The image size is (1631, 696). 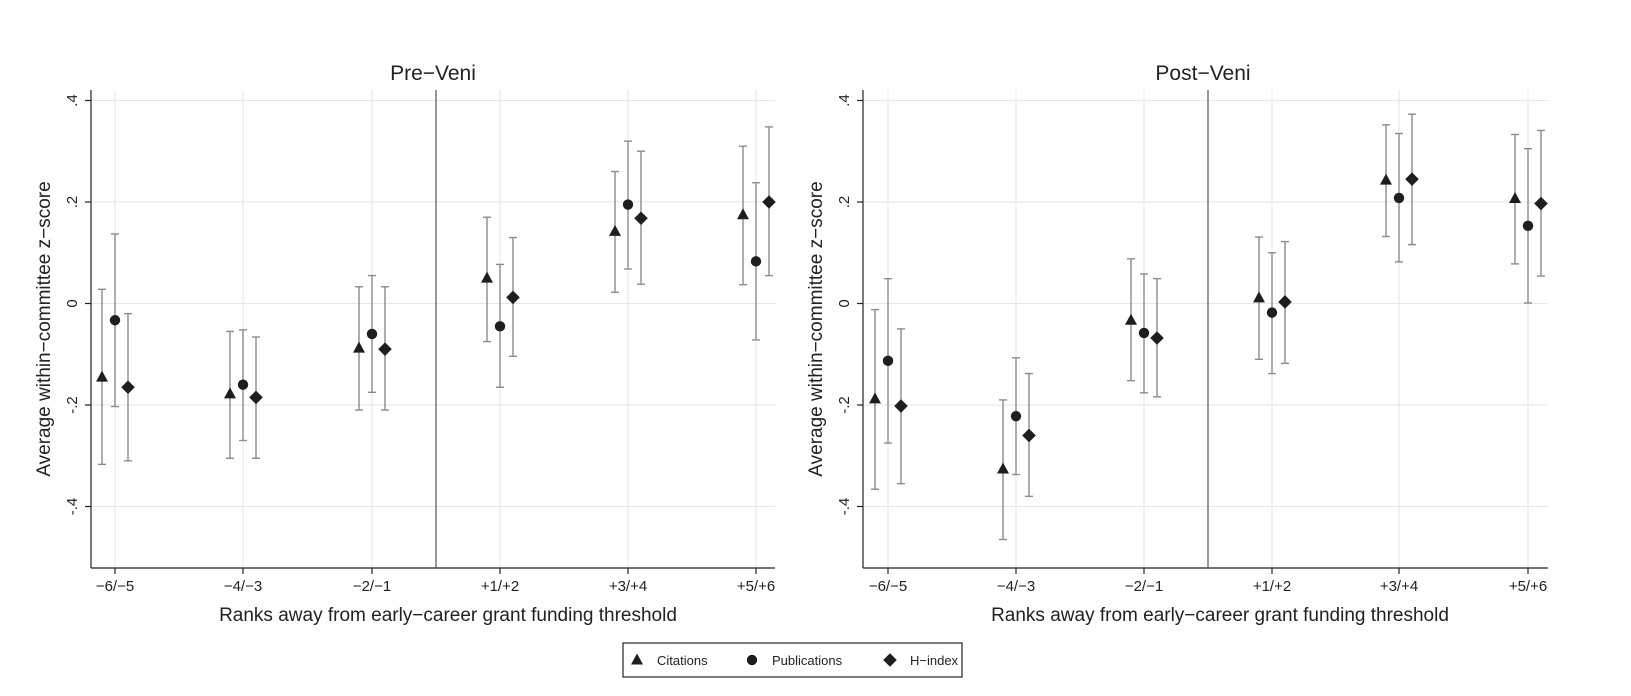 What do you see at coordinates (807, 660) in the screenshot?
I see `legend-label: Publications` at bounding box center [807, 660].